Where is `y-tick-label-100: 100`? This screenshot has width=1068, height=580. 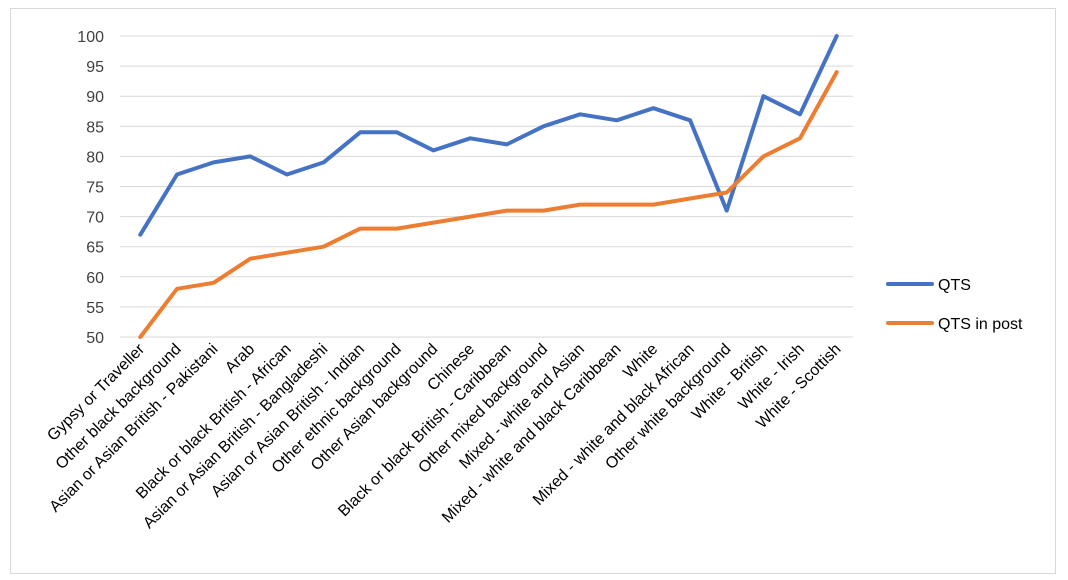
y-tick-label-100: 100 is located at coordinates (90, 37).